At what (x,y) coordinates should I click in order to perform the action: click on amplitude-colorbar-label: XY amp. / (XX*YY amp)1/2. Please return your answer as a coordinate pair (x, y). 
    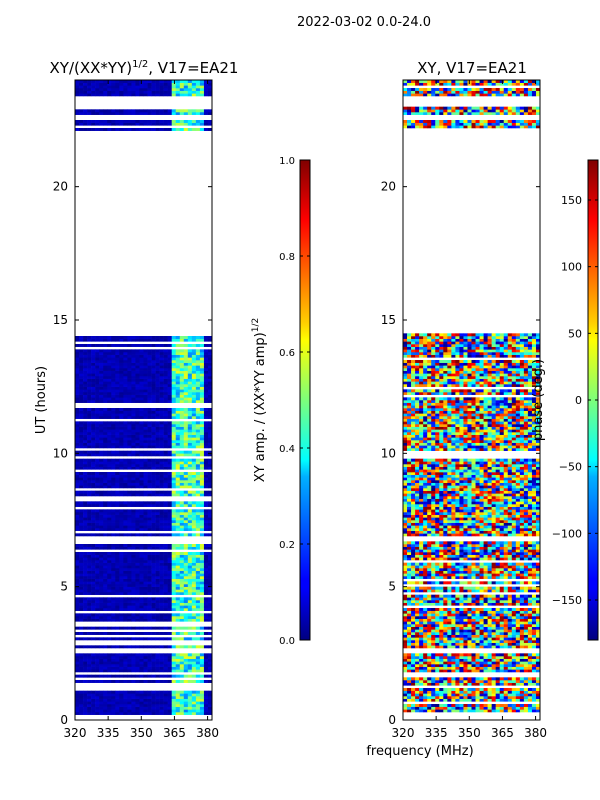
    Looking at the image, I should click on (259, 400).